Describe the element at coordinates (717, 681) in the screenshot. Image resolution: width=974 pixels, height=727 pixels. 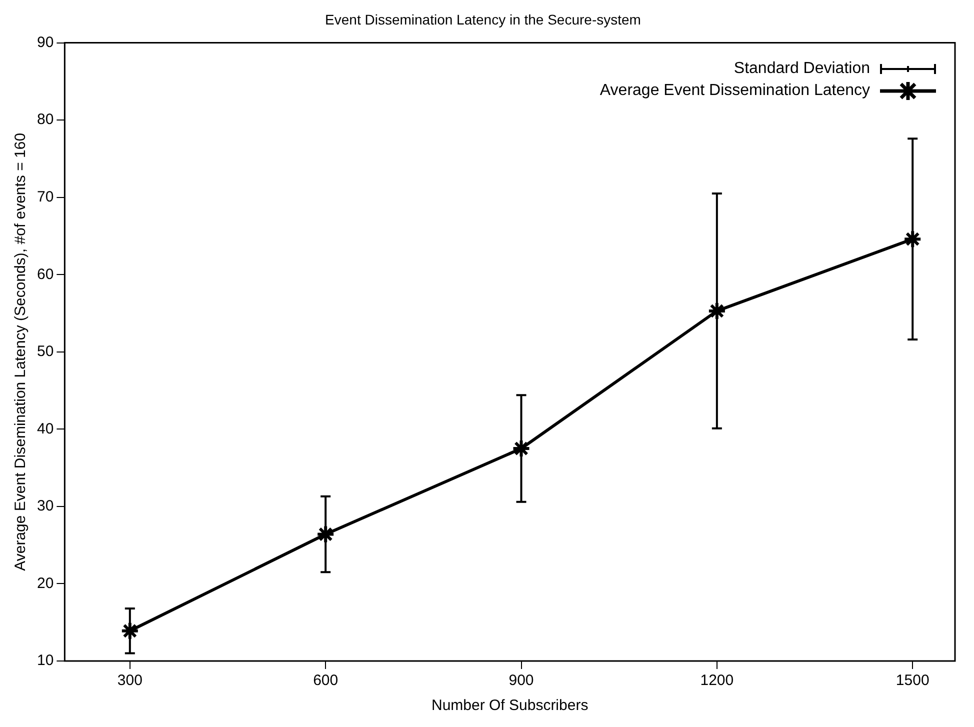
I see `x-tick-label: 1200` at that location.